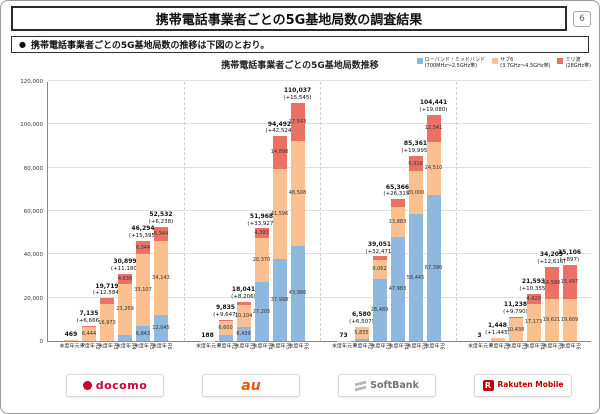 The width and height of the screenshot is (600, 414). I want to click on page-title: 携帯電話事業者ごとの5G基地局数の調査結果, so click(289, 20).